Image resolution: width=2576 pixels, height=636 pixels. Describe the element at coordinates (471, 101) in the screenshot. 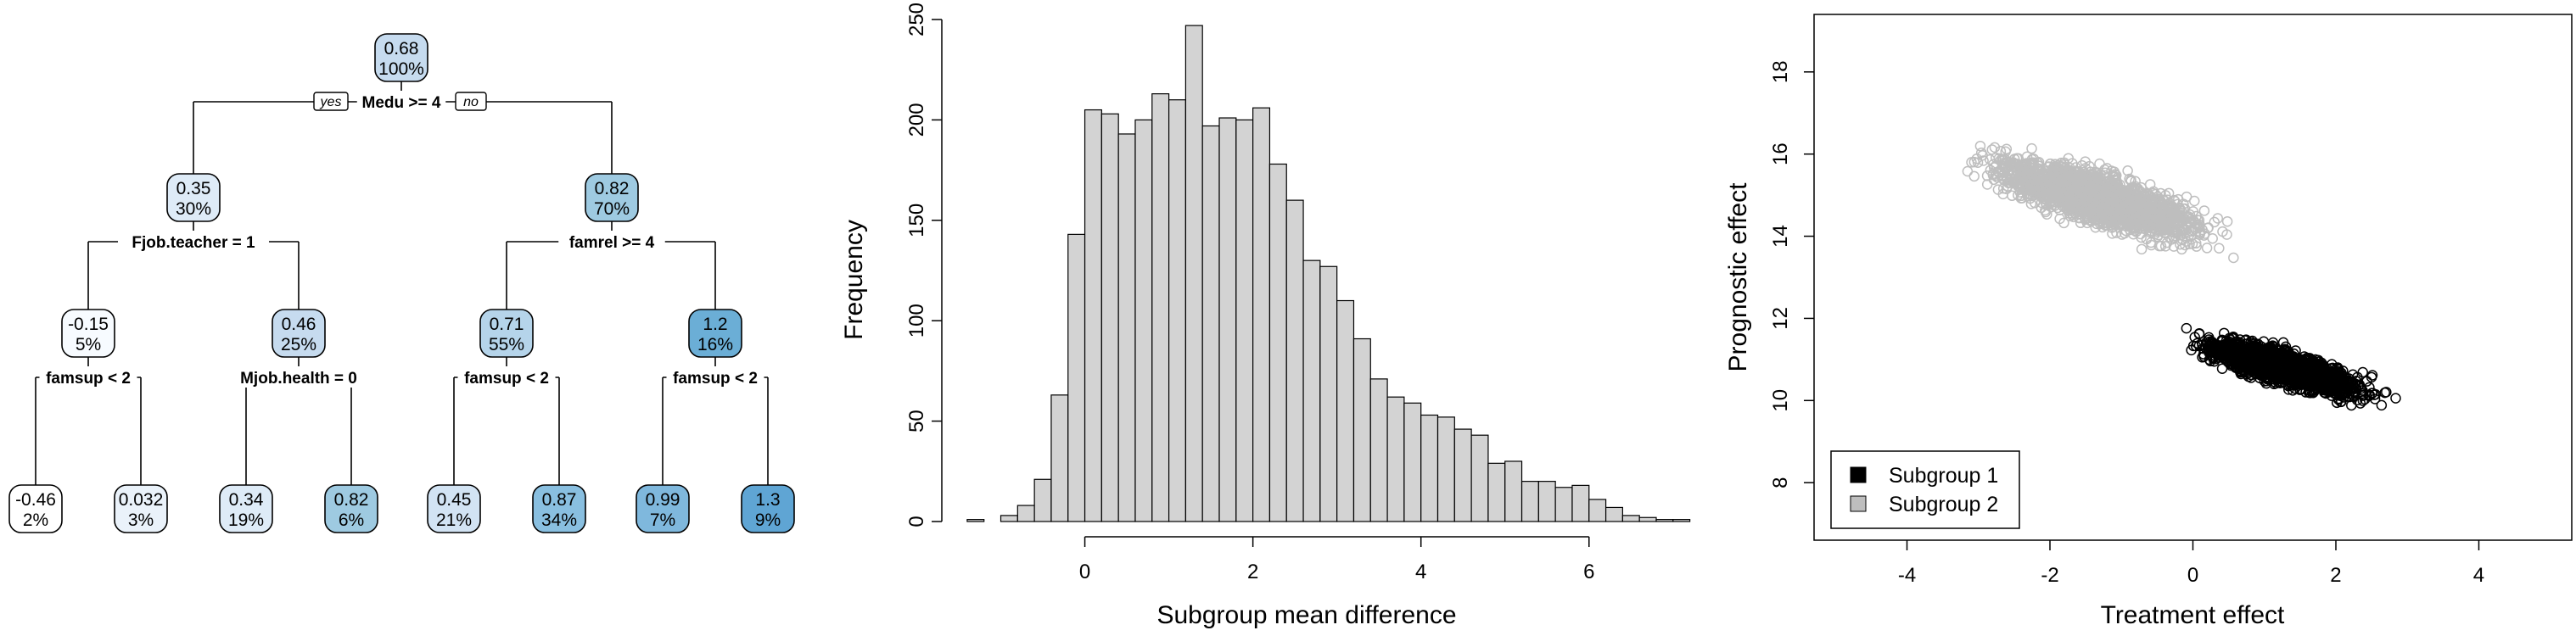

I see `no-label-box` at that location.